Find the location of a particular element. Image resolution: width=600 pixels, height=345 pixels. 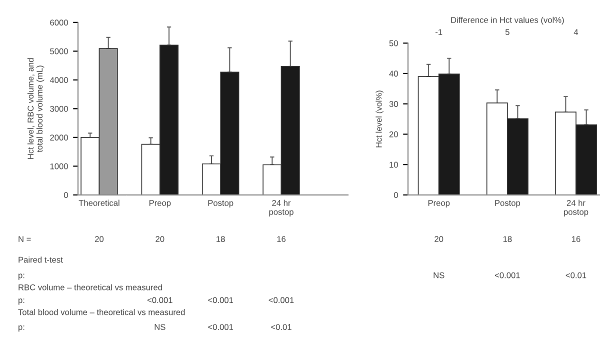

text: N = is located at coordinates (24, 239).